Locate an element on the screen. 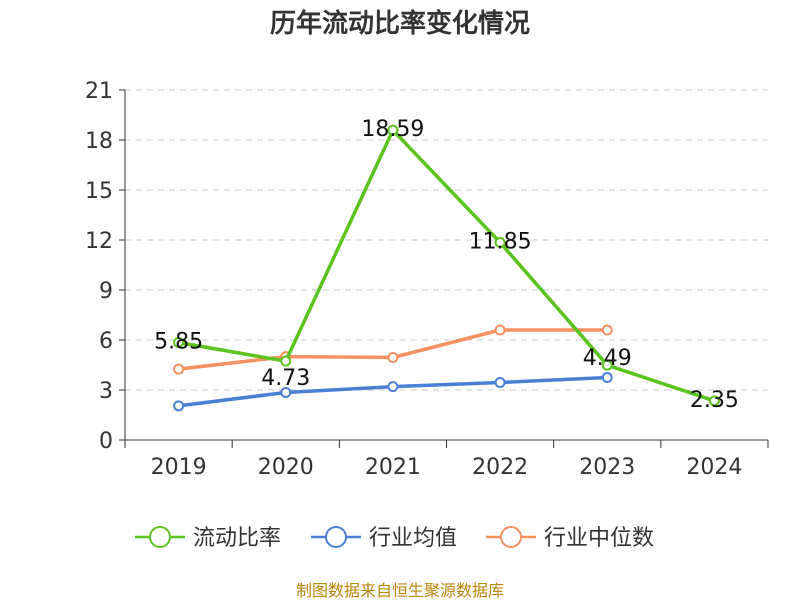 This screenshot has height=600, width=800. data-label: 18.59 is located at coordinates (392, 129).